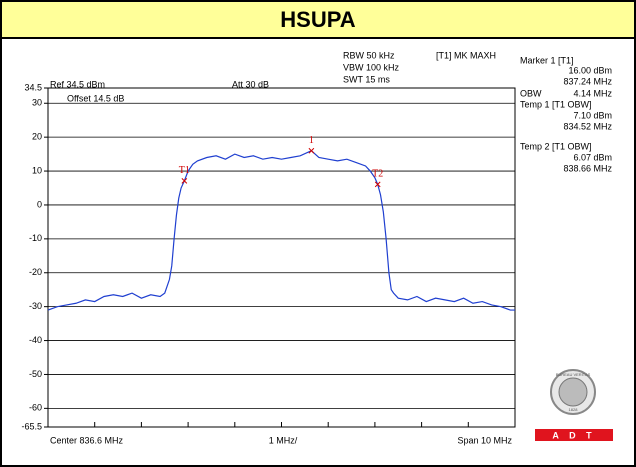 The image size is (636, 467). I want to click on center-freq: Center 836.6 MHz, so click(87, 440).